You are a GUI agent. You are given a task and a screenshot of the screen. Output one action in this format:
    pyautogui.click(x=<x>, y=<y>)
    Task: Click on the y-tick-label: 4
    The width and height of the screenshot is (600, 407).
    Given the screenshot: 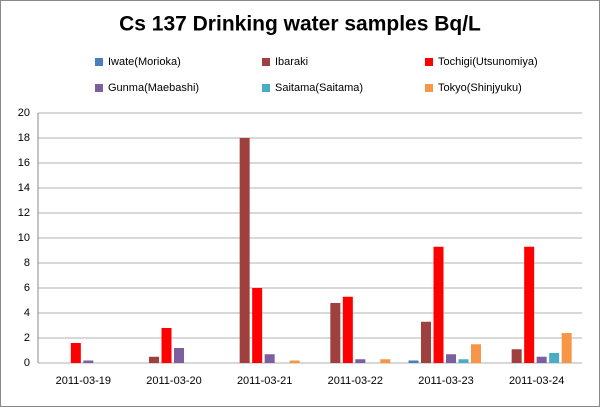 What is the action you would take?
    pyautogui.click(x=27, y=313)
    